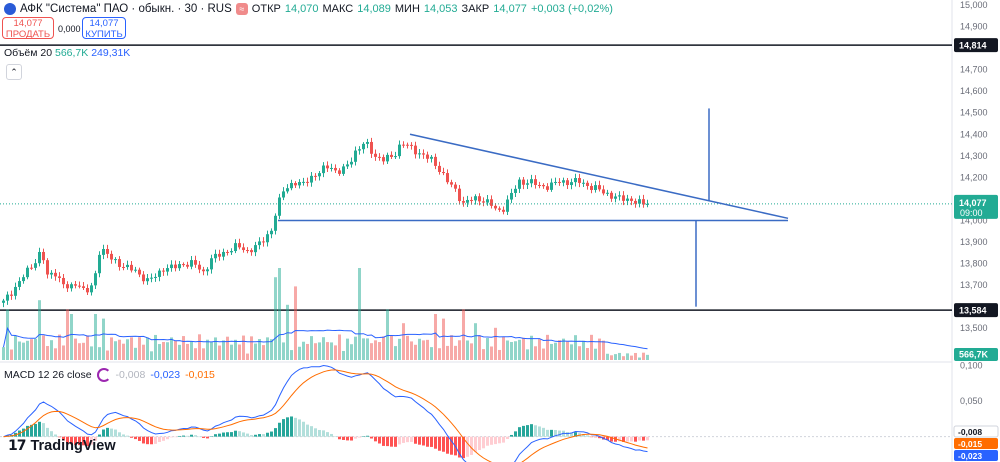 The image size is (1000, 462). What do you see at coordinates (510, 9) in the screenshot?
I see `close-value: 14,077` at bounding box center [510, 9].